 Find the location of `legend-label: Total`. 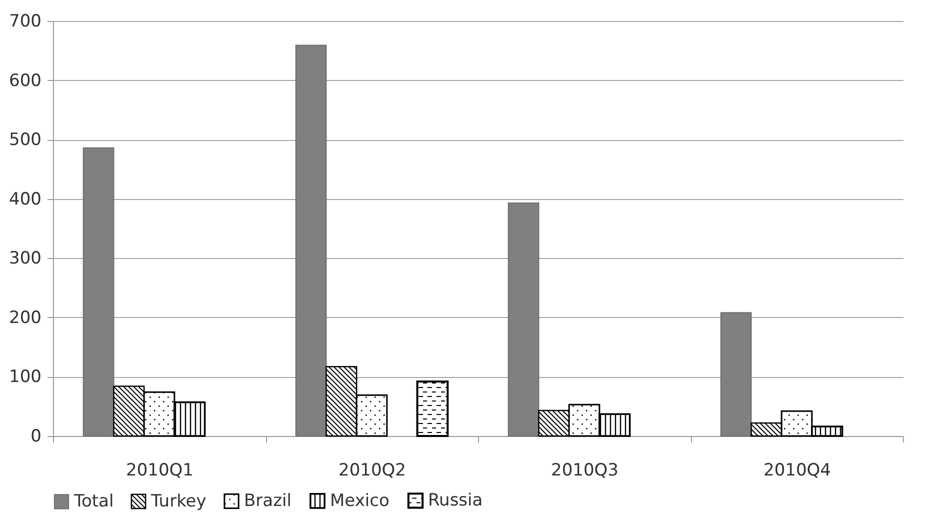

legend-label: Total is located at coordinates (93, 502).